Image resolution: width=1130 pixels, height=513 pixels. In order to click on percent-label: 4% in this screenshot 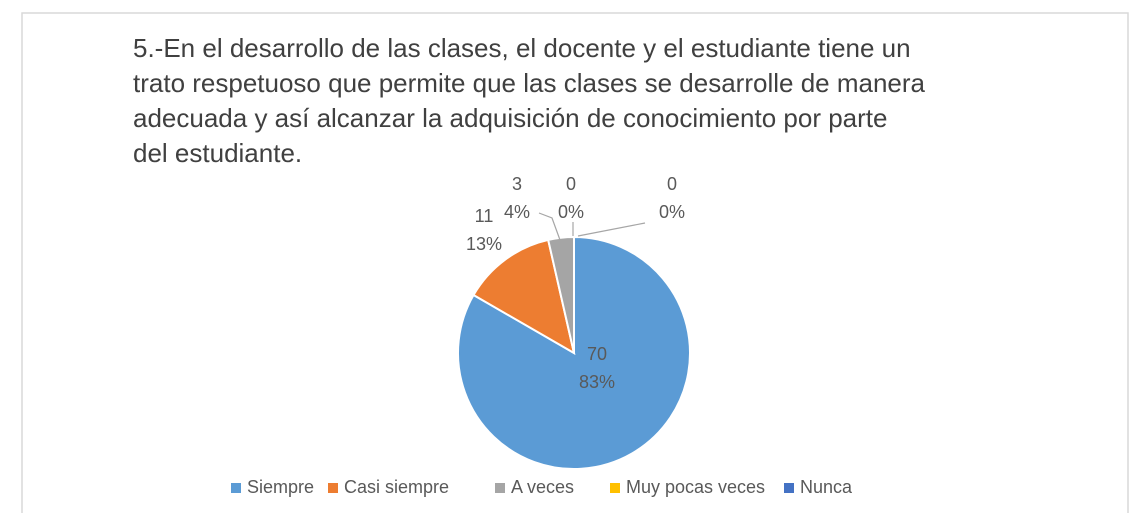, I will do `click(517, 212)`.